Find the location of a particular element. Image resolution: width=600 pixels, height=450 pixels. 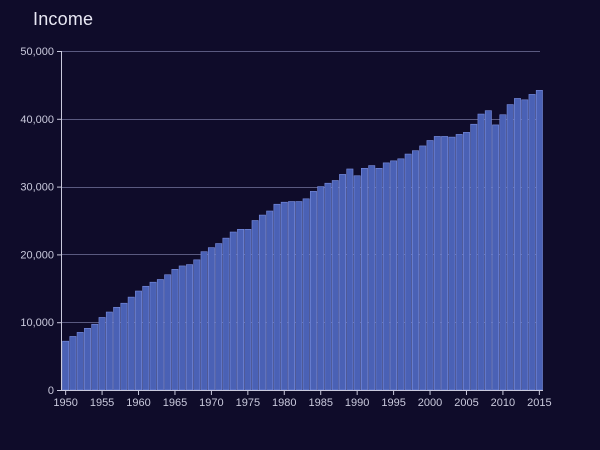

x-tick-label: 1970 is located at coordinates (211, 403).